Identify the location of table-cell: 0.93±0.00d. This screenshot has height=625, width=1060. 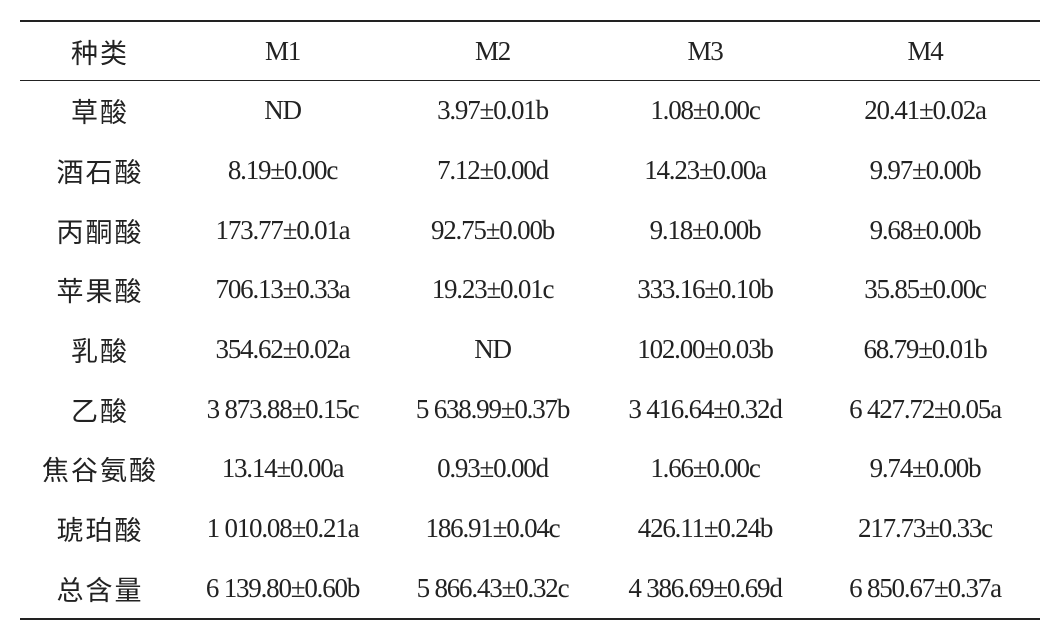
(493, 468).